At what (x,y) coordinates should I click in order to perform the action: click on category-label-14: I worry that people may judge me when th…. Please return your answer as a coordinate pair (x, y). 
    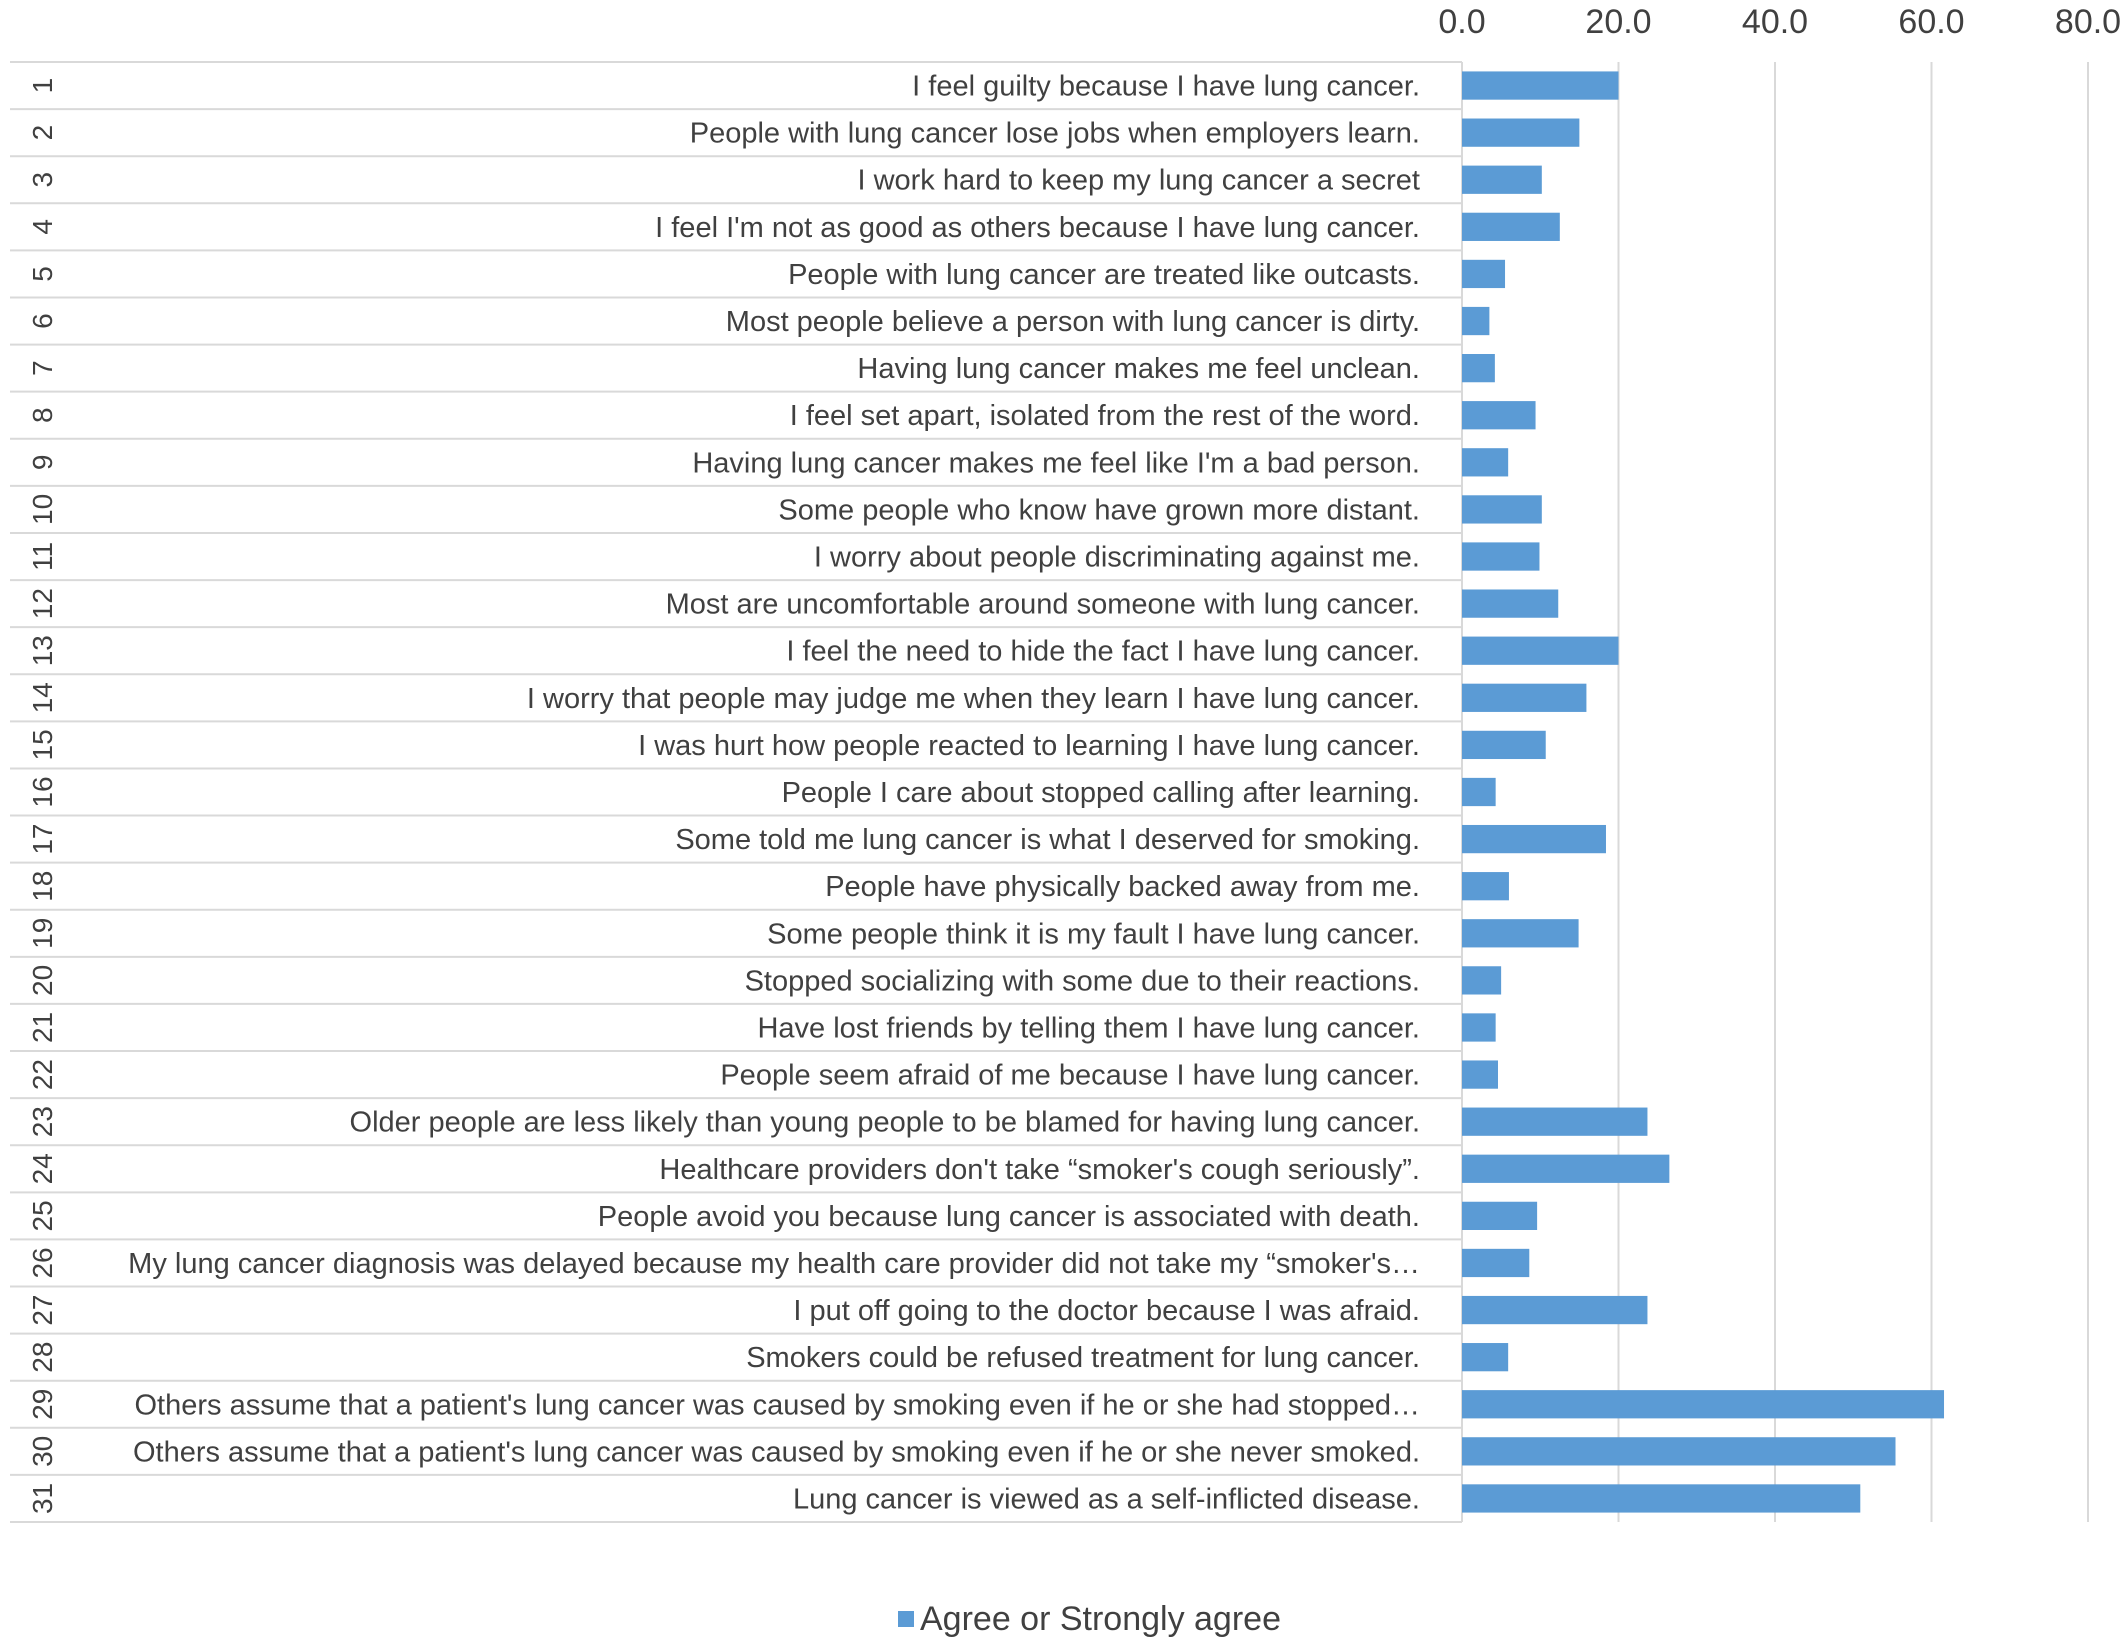
    Looking at the image, I should click on (973, 699).